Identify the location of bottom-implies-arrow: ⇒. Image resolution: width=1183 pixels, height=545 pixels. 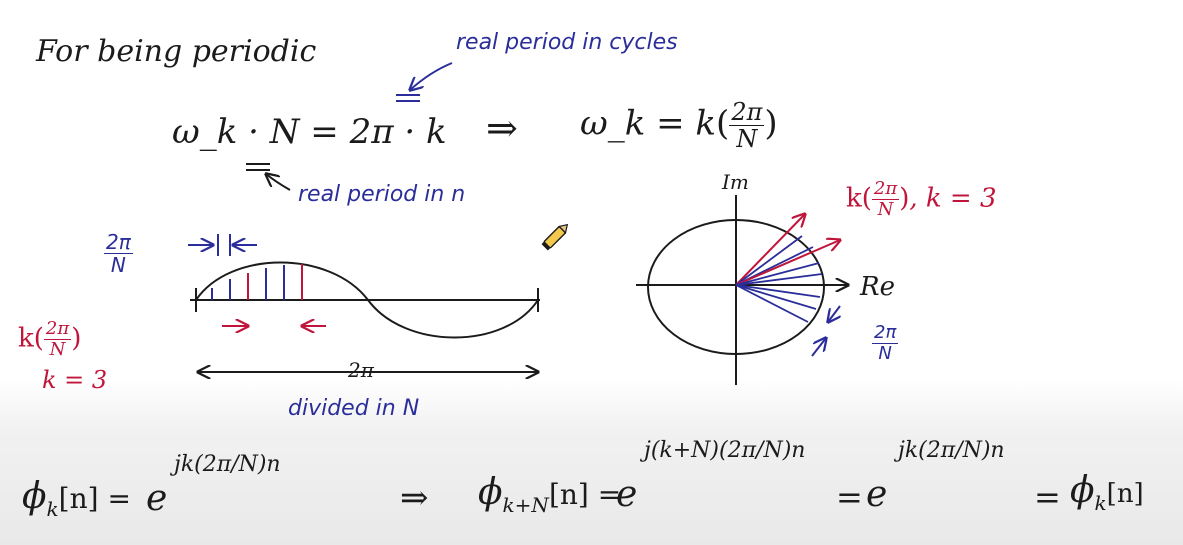
(414, 498).